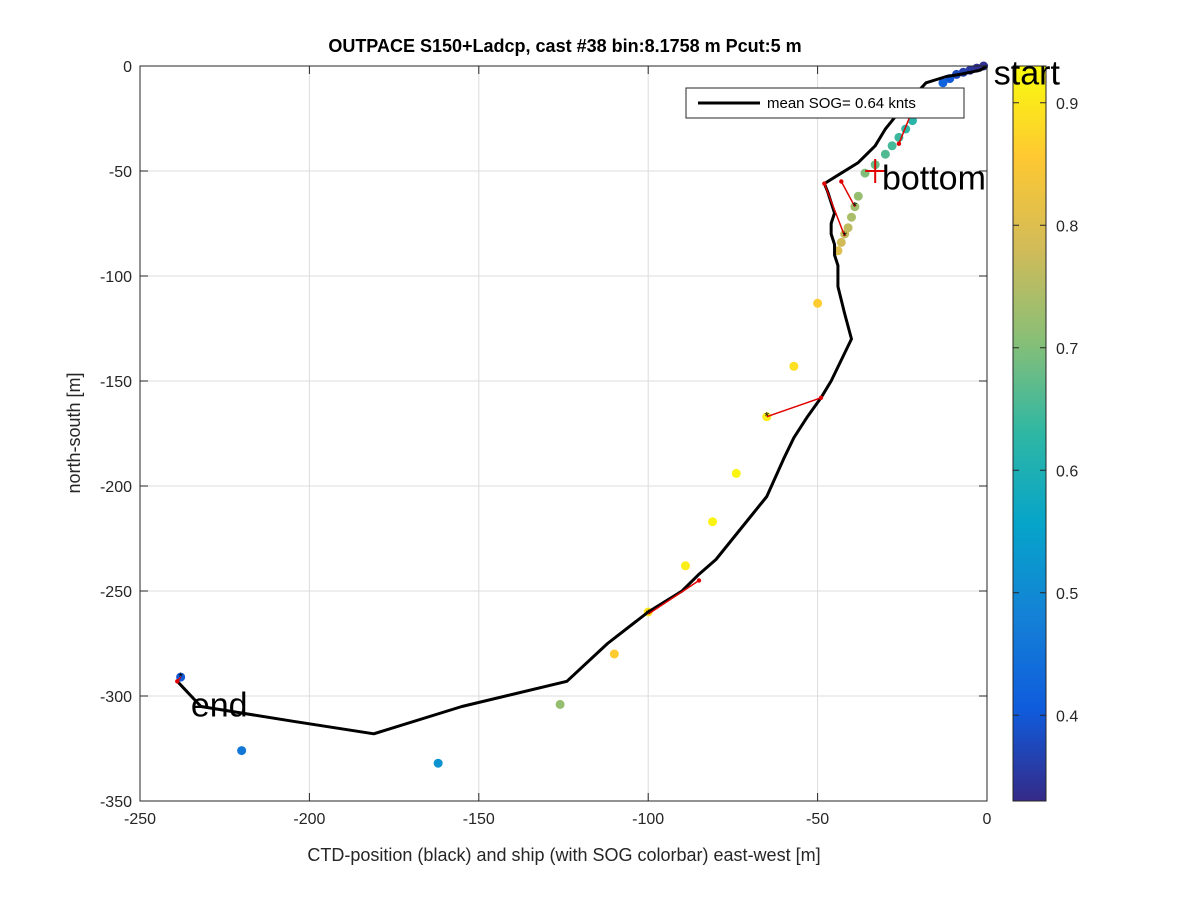 The width and height of the screenshot is (1200, 900). Describe the element at coordinates (1067, 716) in the screenshot. I see `colorbar-tick-label: 0.4` at that location.